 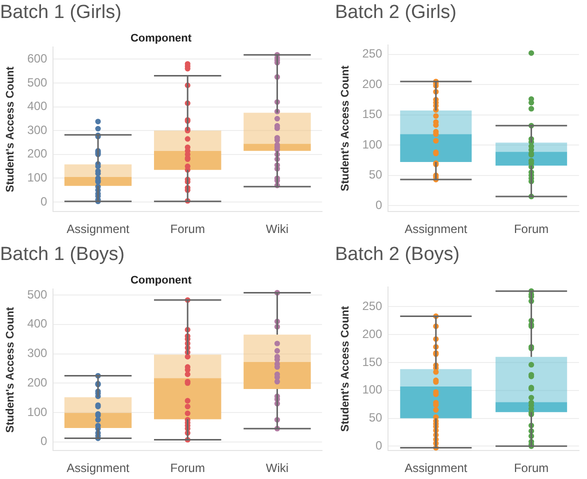 What do you see at coordinates (395, 13) in the screenshot?
I see `chart-title: Batch 2 (Girls)` at bounding box center [395, 13].